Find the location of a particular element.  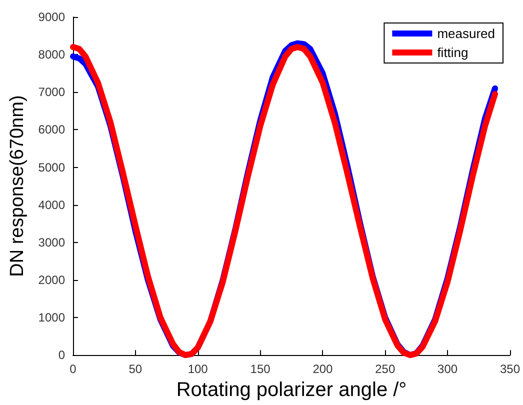

y-tick-label: 8000 is located at coordinates (52, 55).